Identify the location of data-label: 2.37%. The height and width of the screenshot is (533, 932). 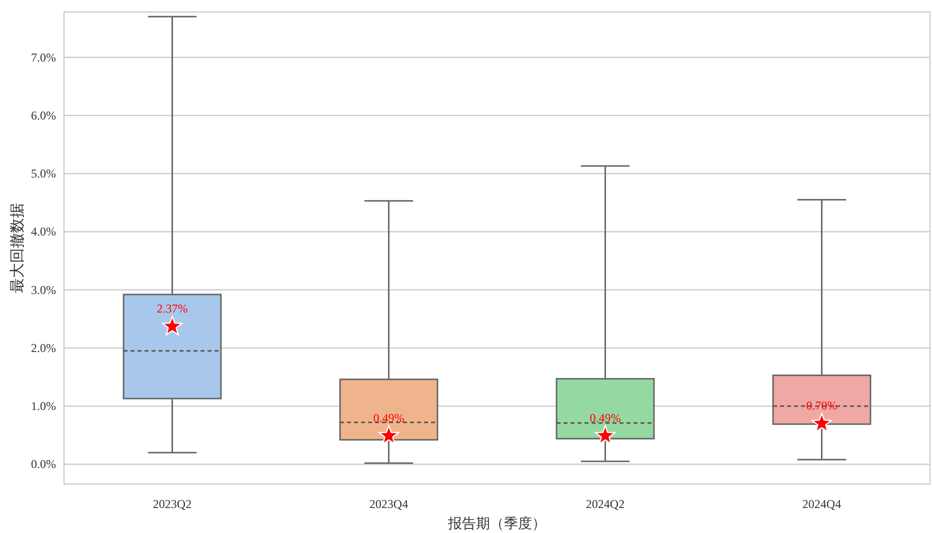
(172, 308).